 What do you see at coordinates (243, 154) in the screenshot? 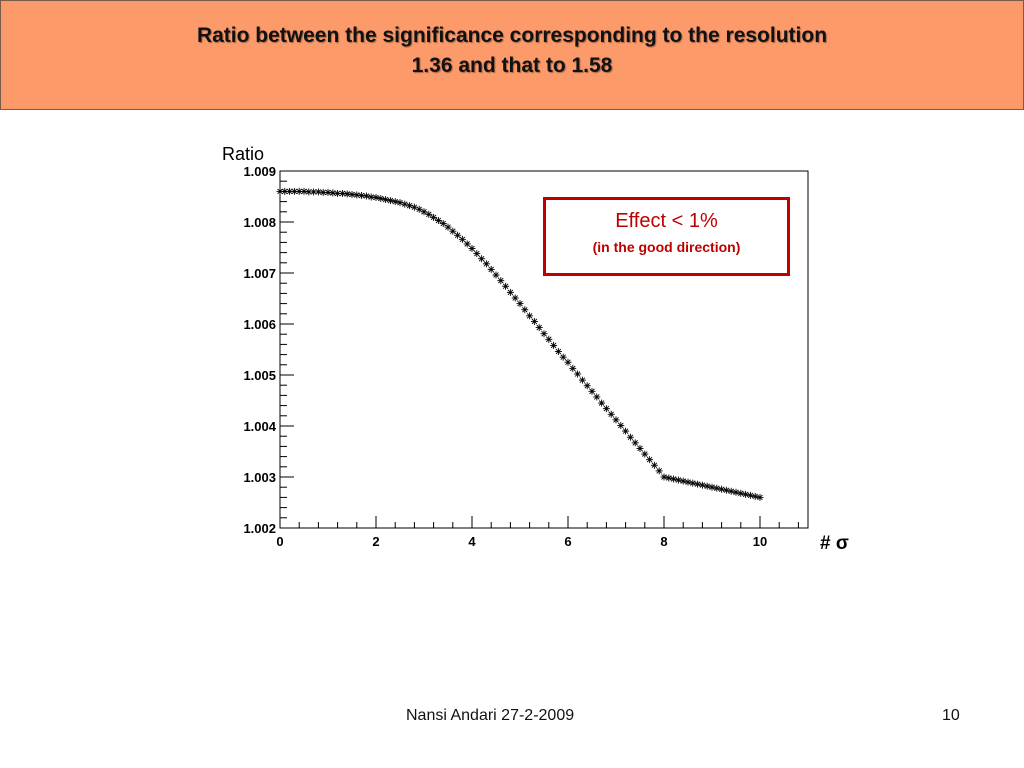
I see `y-axis-label: Ratio` at bounding box center [243, 154].